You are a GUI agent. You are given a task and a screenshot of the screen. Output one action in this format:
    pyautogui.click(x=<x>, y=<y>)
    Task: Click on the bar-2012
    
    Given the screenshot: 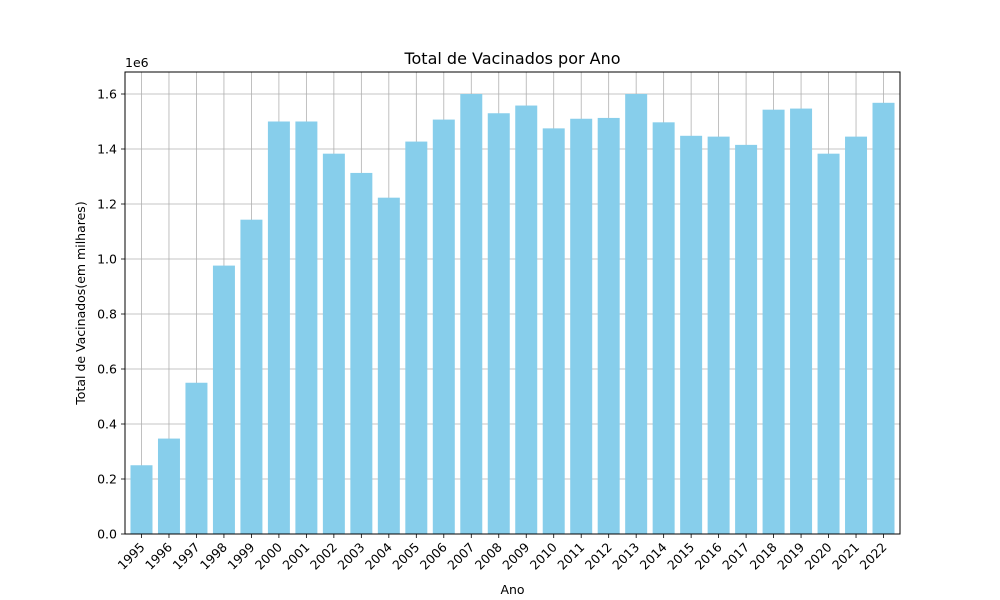 What is the action you would take?
    pyautogui.click(x=608, y=326)
    